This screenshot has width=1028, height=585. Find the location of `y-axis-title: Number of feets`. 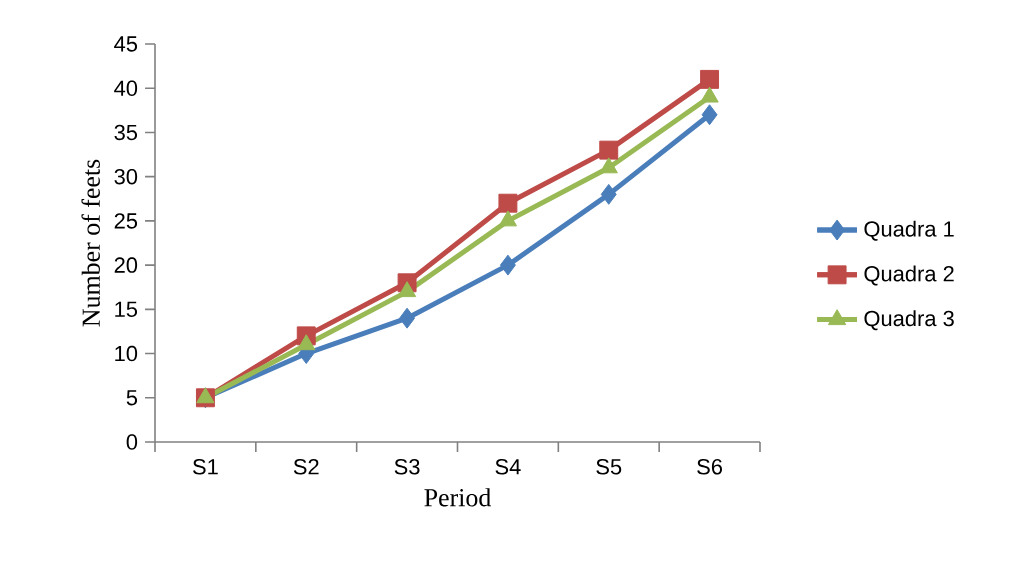

y-axis-title: Number of feets is located at coordinates (90, 243).